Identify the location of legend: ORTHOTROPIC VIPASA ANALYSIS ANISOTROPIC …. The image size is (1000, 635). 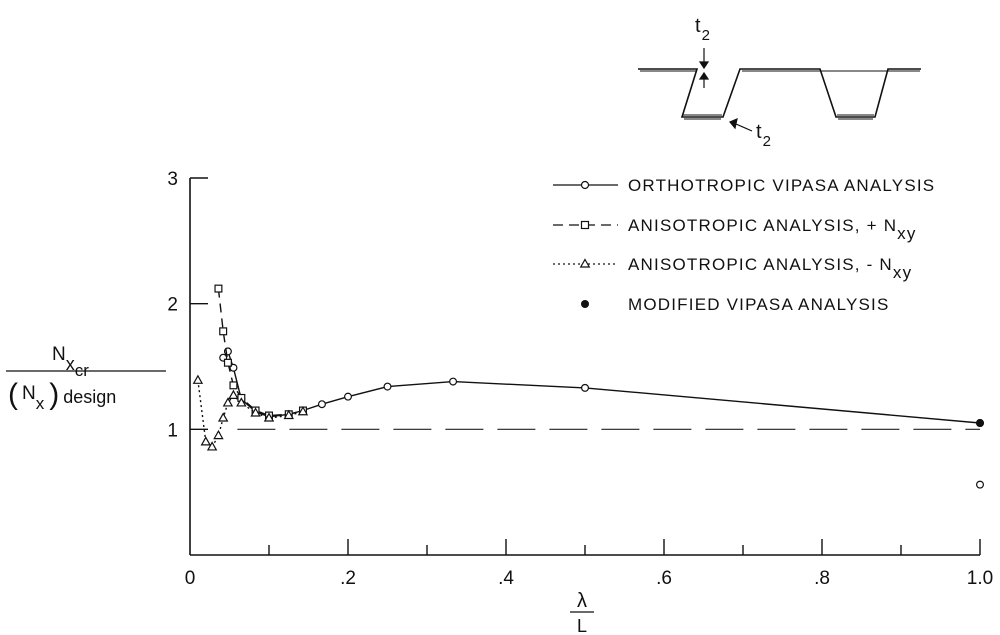
(744, 245).